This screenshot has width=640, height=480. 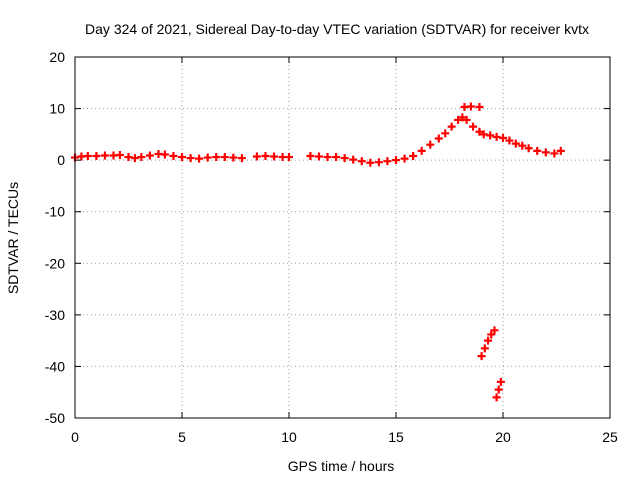 What do you see at coordinates (75, 437) in the screenshot?
I see `x-tick-label: 0` at bounding box center [75, 437].